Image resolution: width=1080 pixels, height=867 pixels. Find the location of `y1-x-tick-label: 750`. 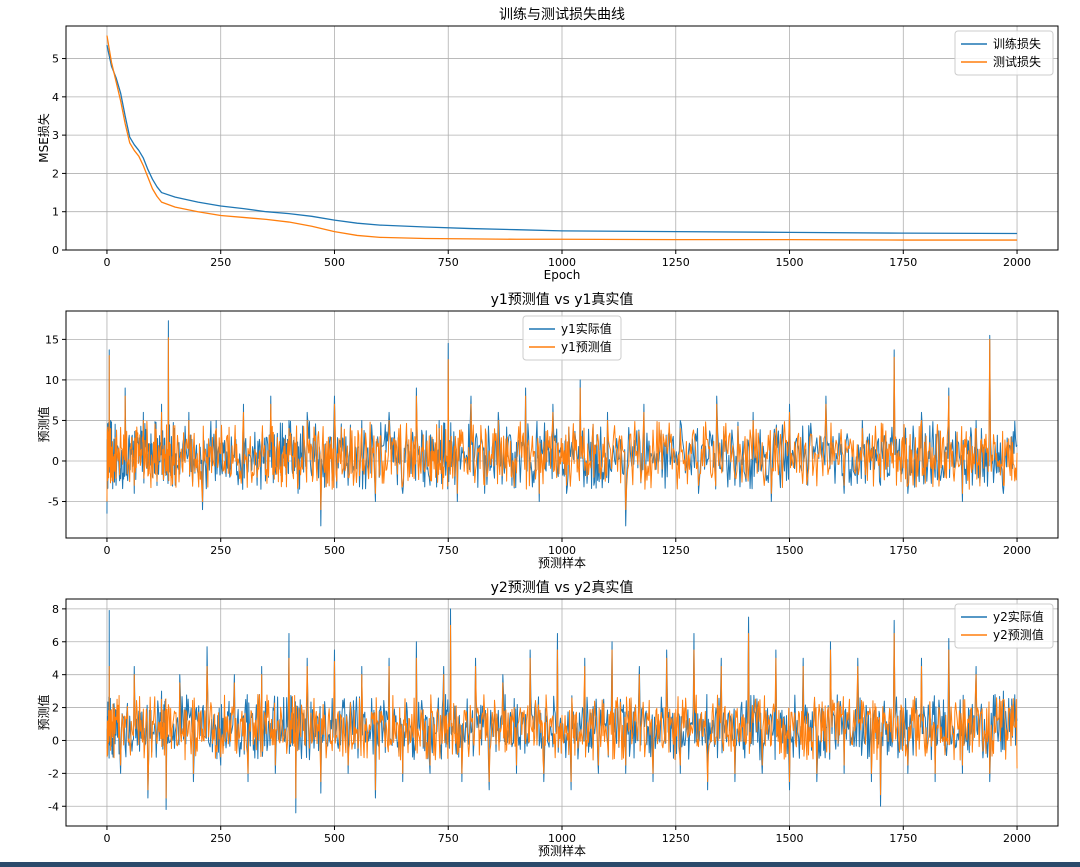

y1-x-tick-label: 750 is located at coordinates (448, 550).